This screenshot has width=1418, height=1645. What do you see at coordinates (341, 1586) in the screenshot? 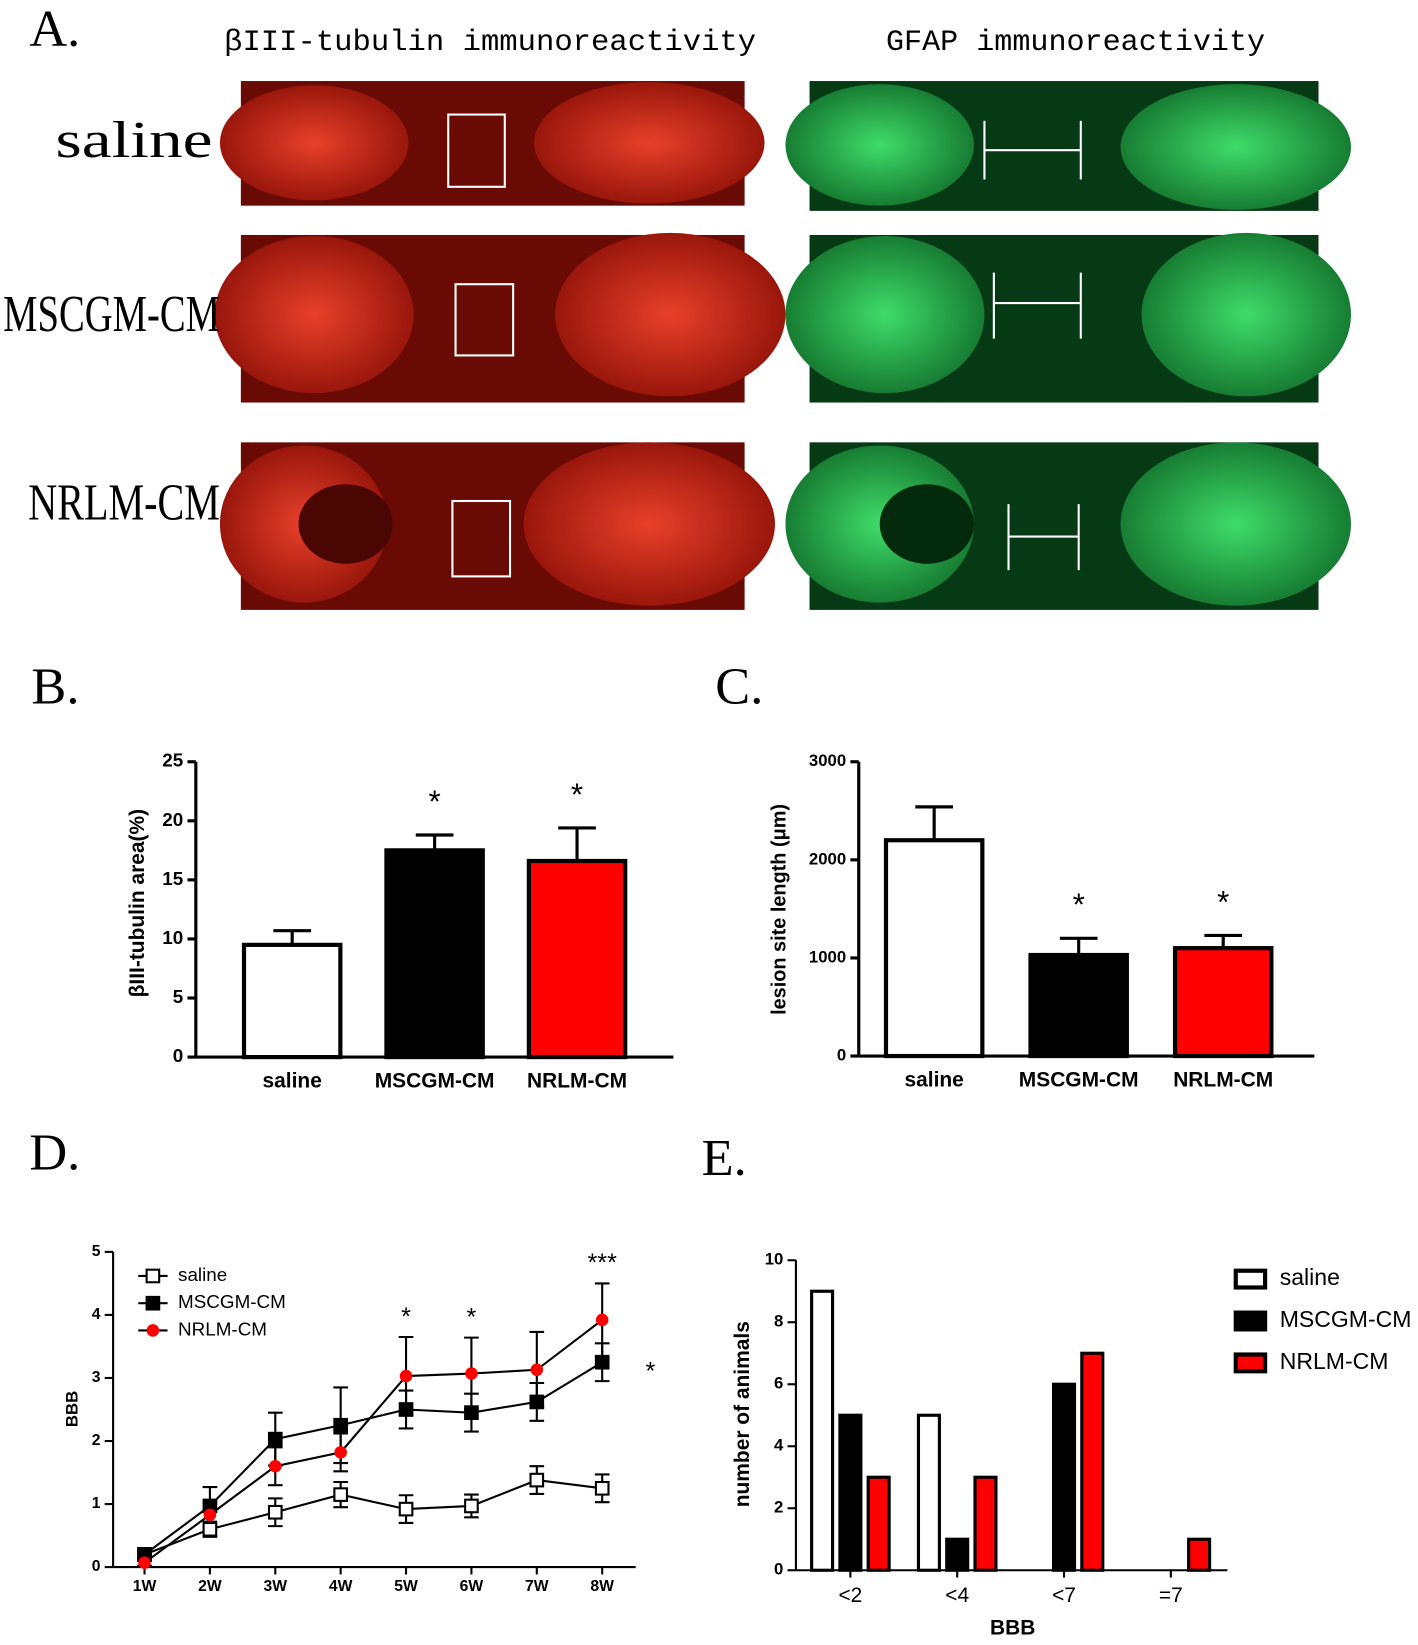
I see `x-tick-label: 4W` at bounding box center [341, 1586].